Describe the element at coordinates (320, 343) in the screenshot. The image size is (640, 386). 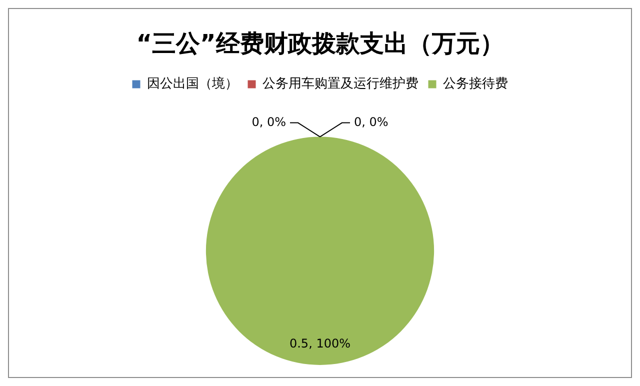
I see `data-label: 0.5, 100%` at that location.